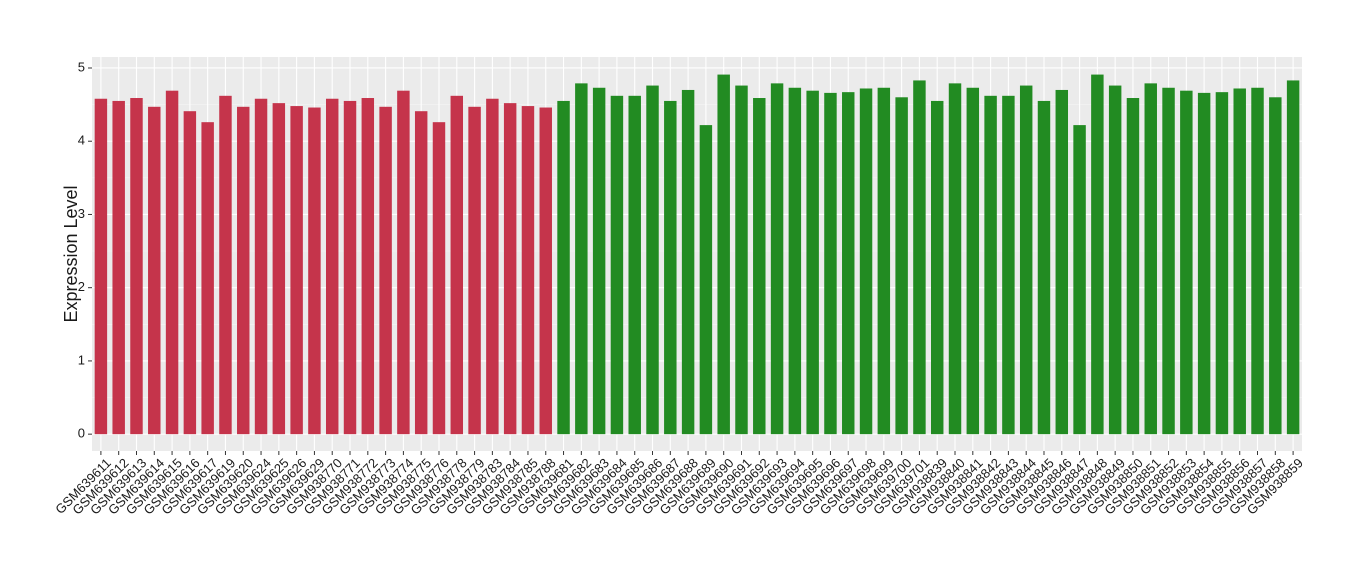  I want to click on y-tick-label: 1, so click(81, 359).